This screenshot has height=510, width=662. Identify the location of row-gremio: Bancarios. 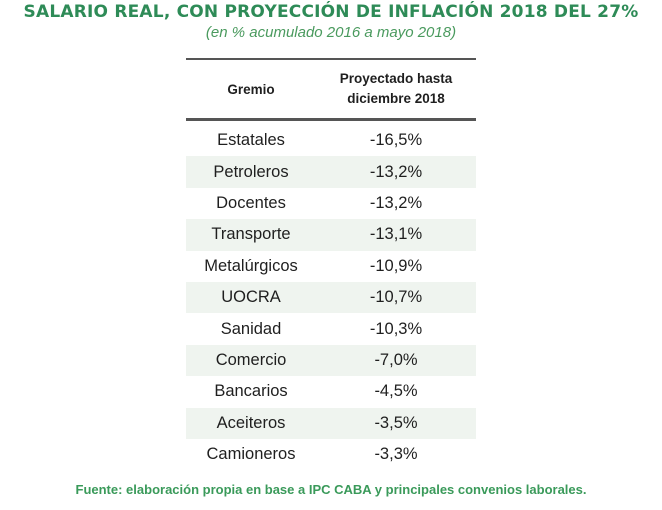
(251, 391).